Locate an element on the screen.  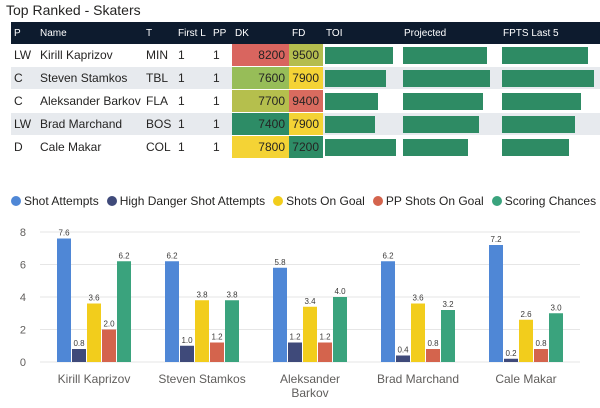
table-row: C Steven Stamkos TBL 1 1 7600 7900 is located at coordinates (305, 78).